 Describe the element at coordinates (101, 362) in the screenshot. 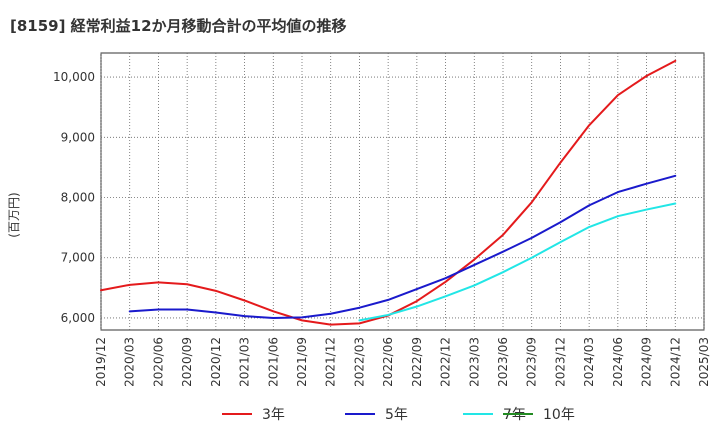

I see `x-tick-label: 2019/12` at that location.